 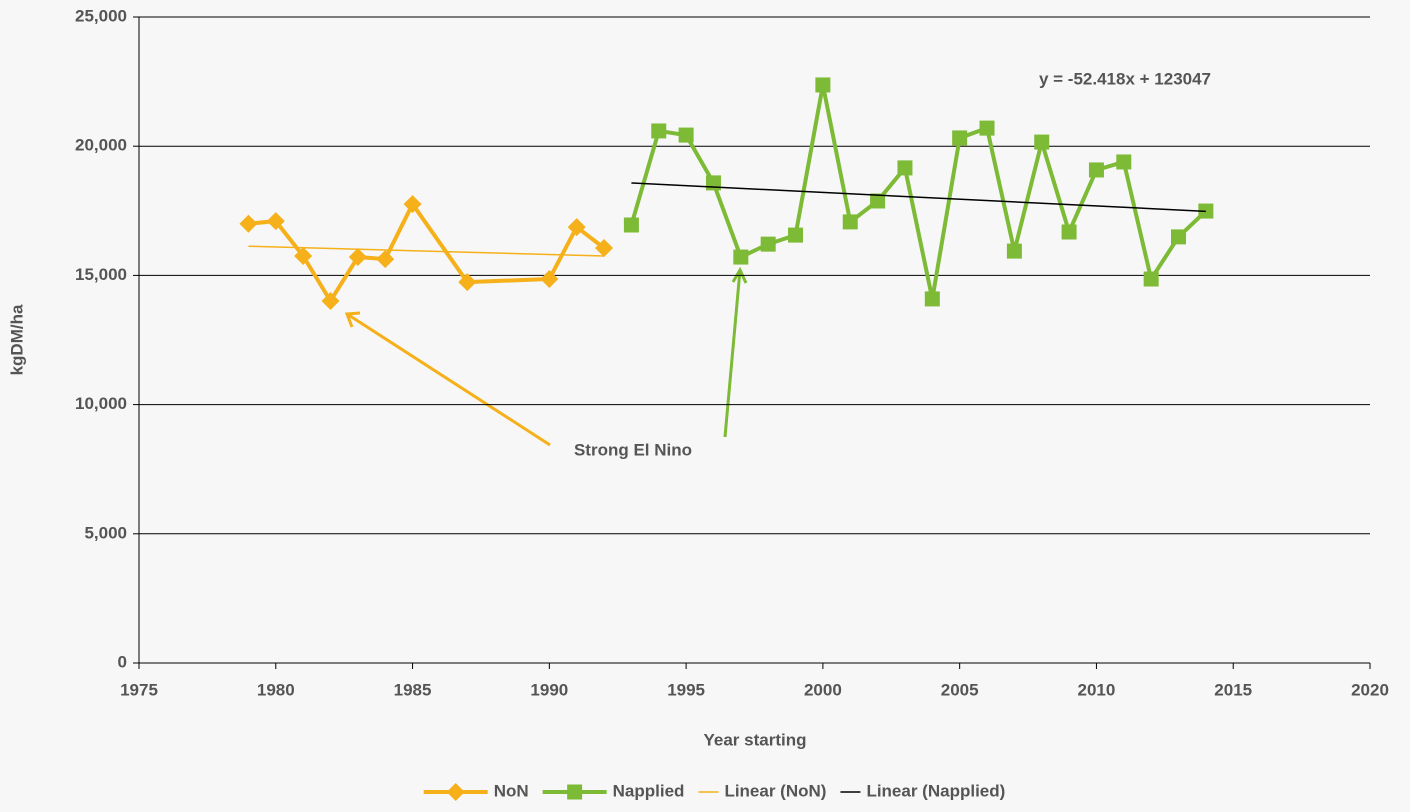 What do you see at coordinates (935, 790) in the screenshot?
I see `legend-label: Linear (Napplied)` at bounding box center [935, 790].